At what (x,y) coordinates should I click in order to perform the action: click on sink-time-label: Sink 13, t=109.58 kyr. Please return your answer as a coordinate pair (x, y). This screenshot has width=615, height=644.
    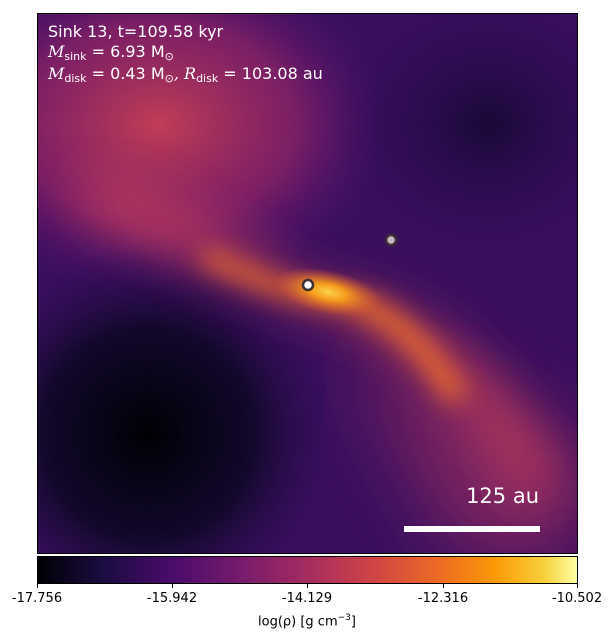
    Looking at the image, I should click on (135, 32).